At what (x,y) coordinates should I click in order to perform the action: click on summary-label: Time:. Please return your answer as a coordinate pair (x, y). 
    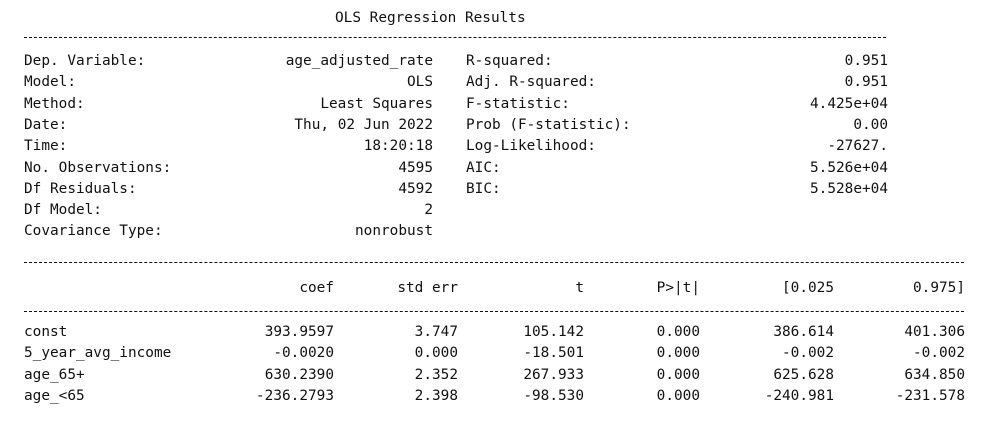
    Looking at the image, I should click on (46, 146).